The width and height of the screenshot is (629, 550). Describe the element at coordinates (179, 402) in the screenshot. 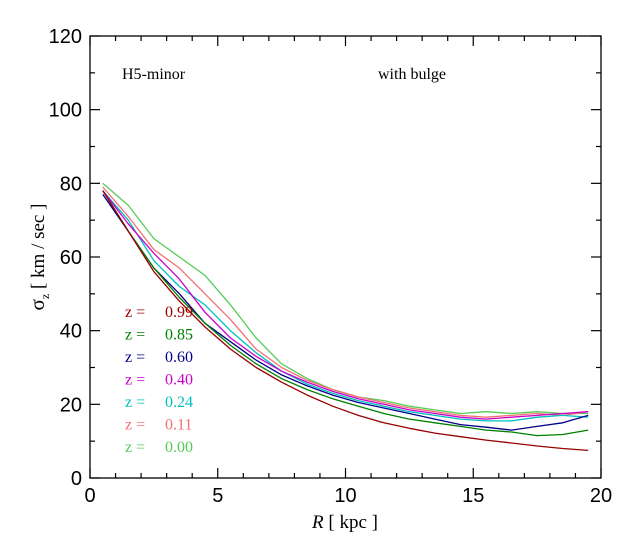

I see `legend-value-z-0.24: 0.24` at that location.